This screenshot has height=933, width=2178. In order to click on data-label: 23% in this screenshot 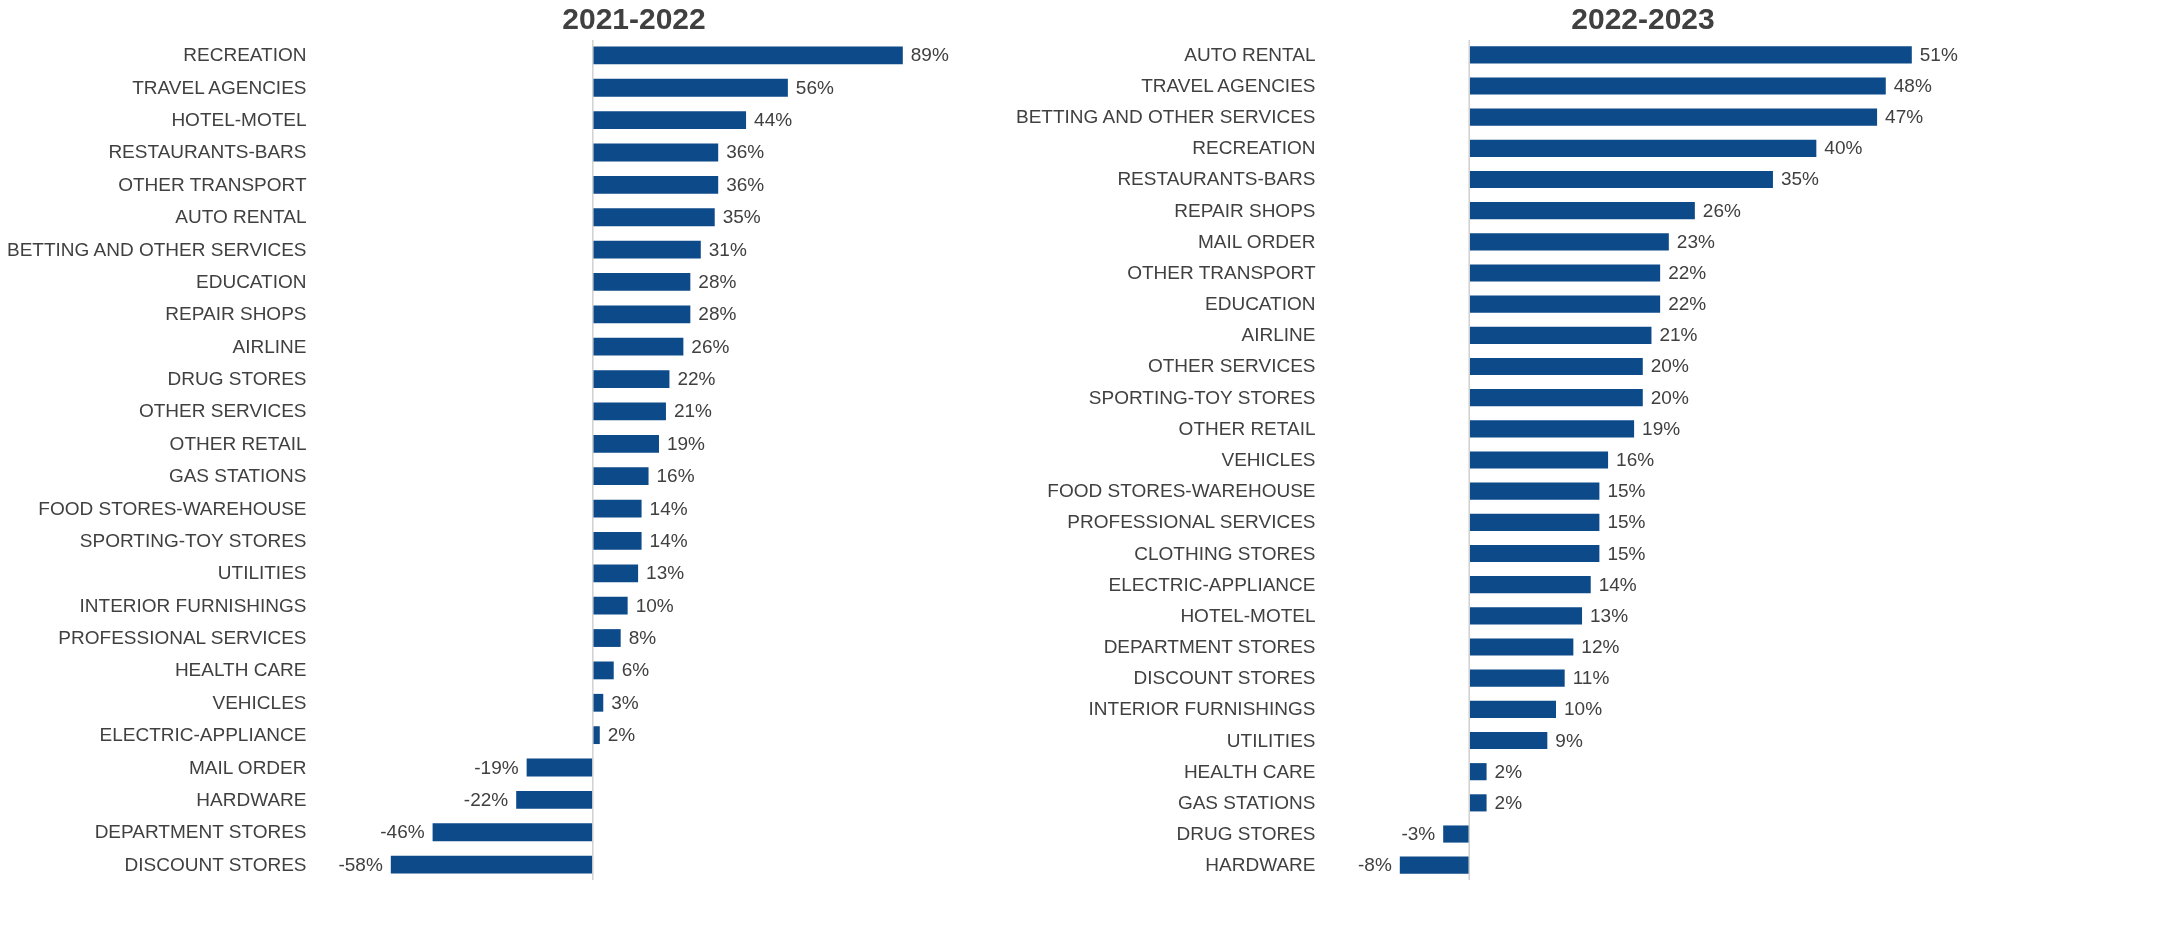, I will do `click(1695, 241)`.